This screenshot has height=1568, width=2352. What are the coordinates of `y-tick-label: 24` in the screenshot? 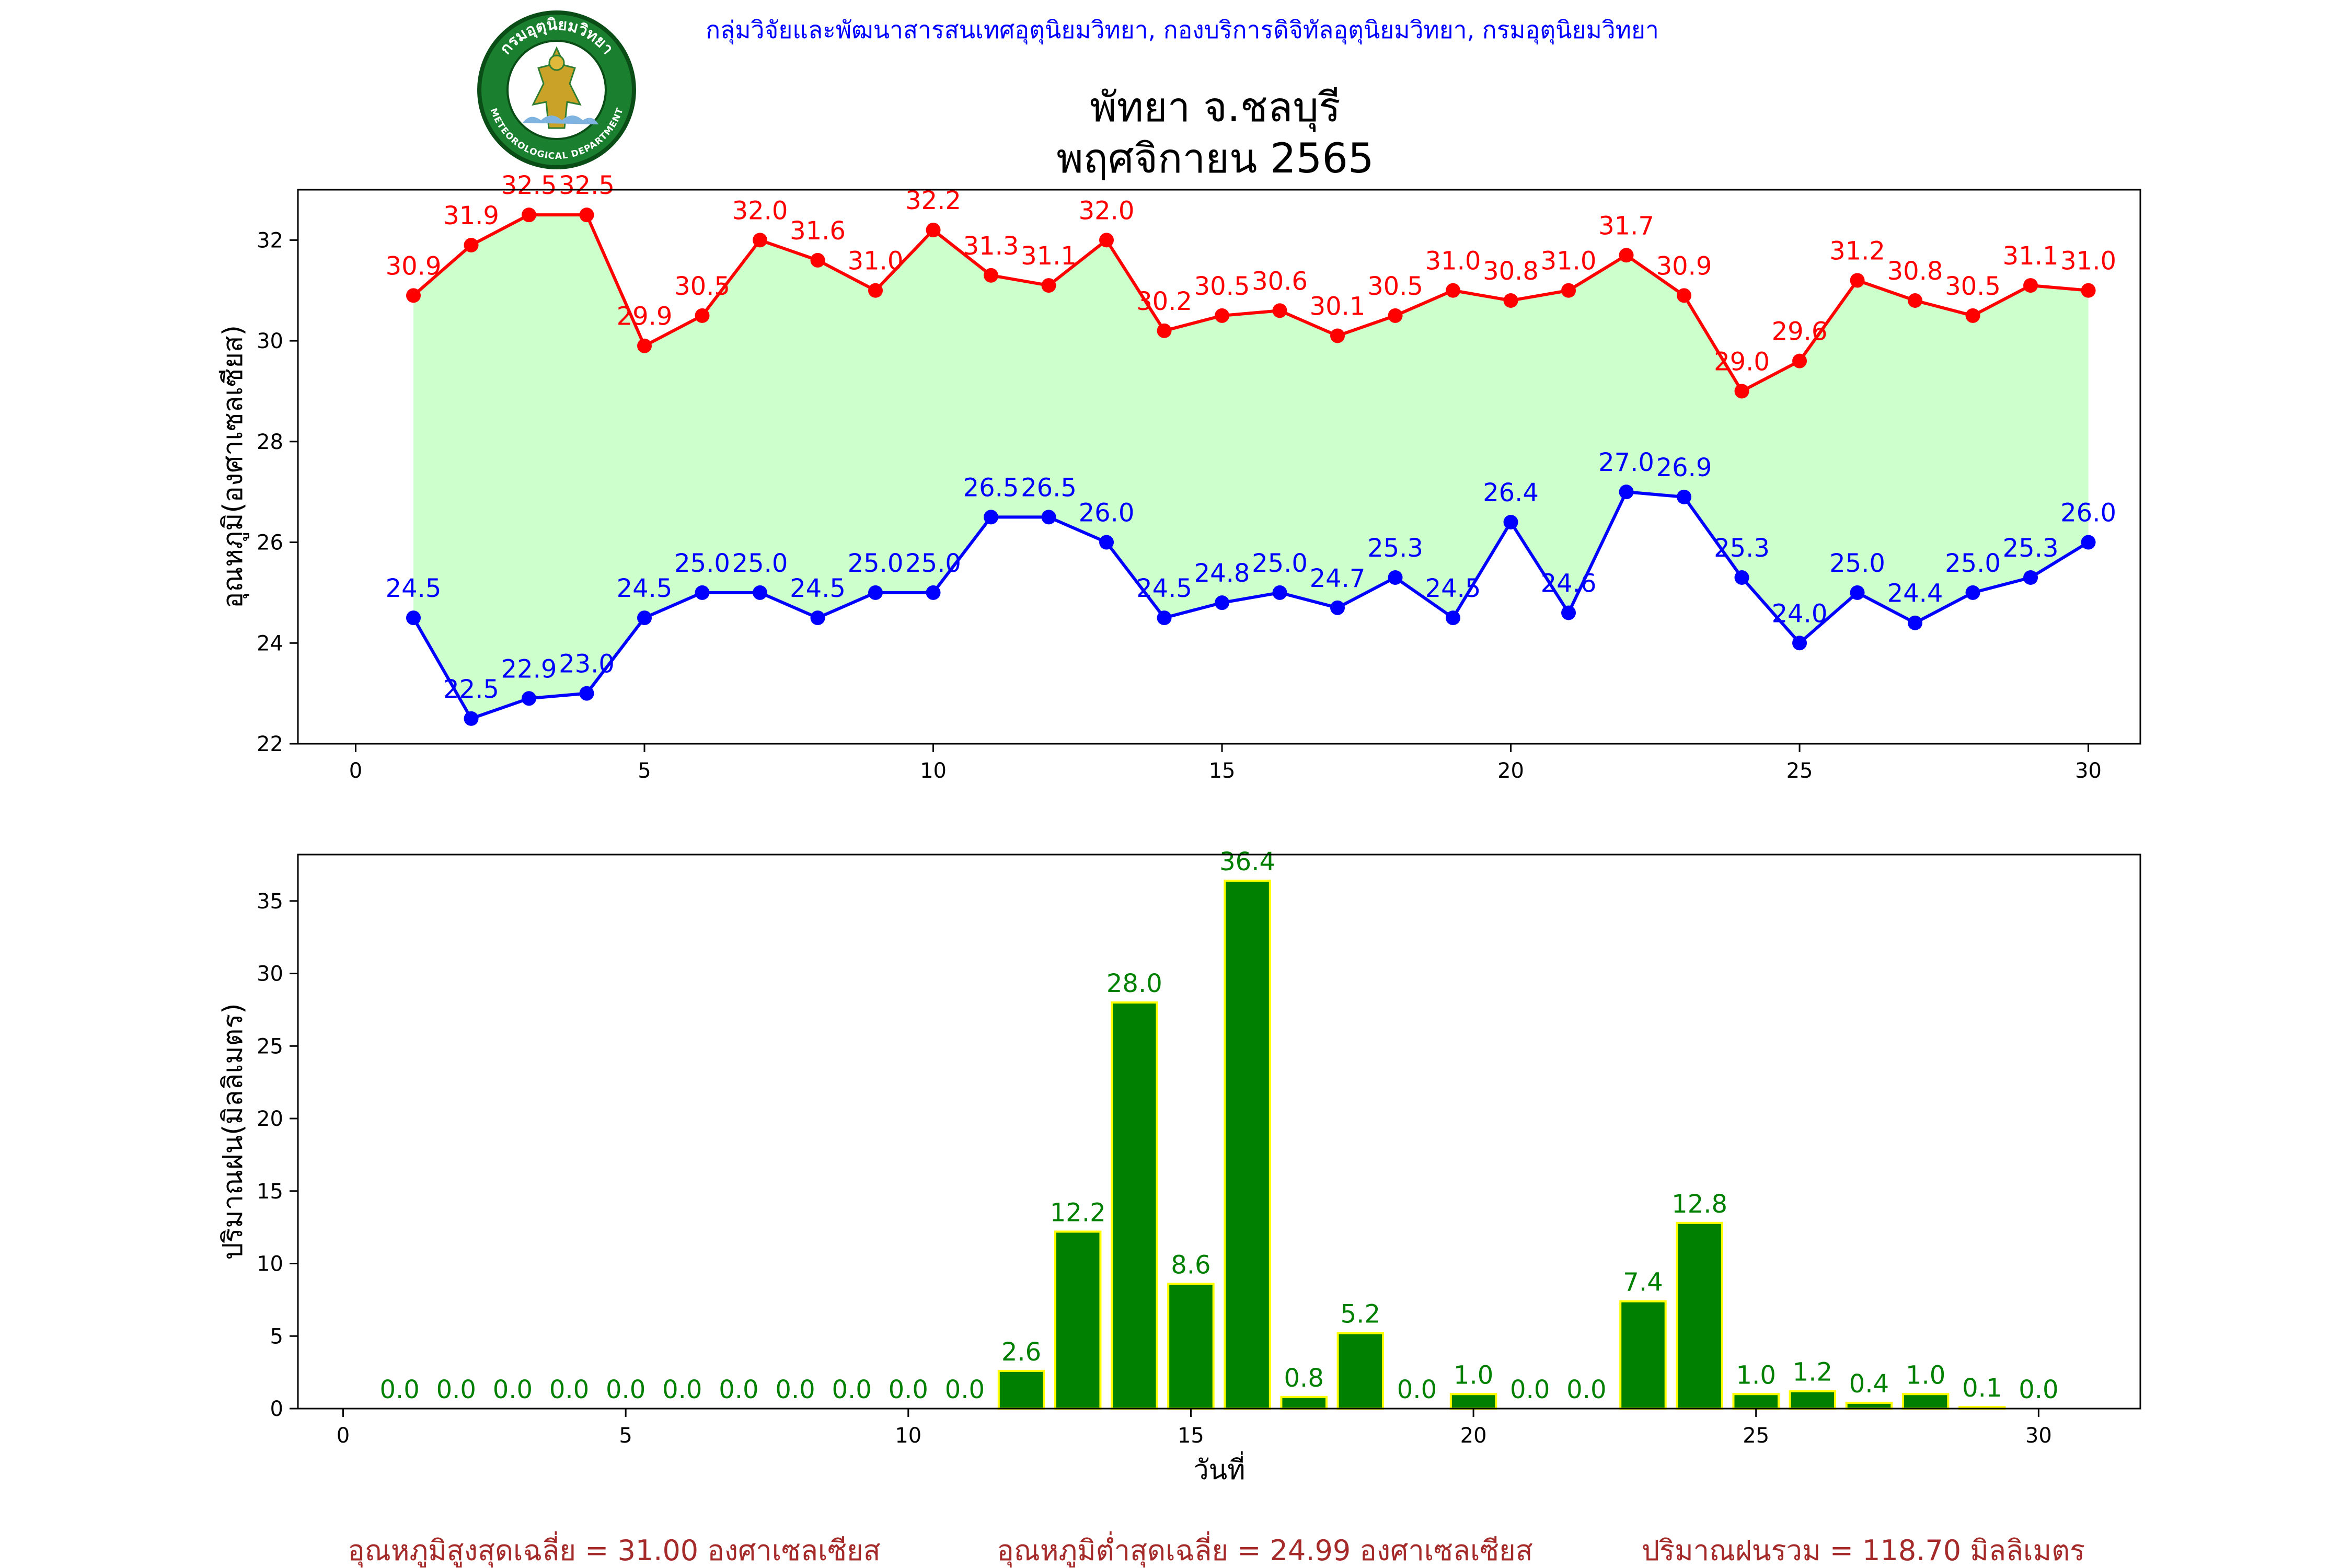 It's located at (270, 643).